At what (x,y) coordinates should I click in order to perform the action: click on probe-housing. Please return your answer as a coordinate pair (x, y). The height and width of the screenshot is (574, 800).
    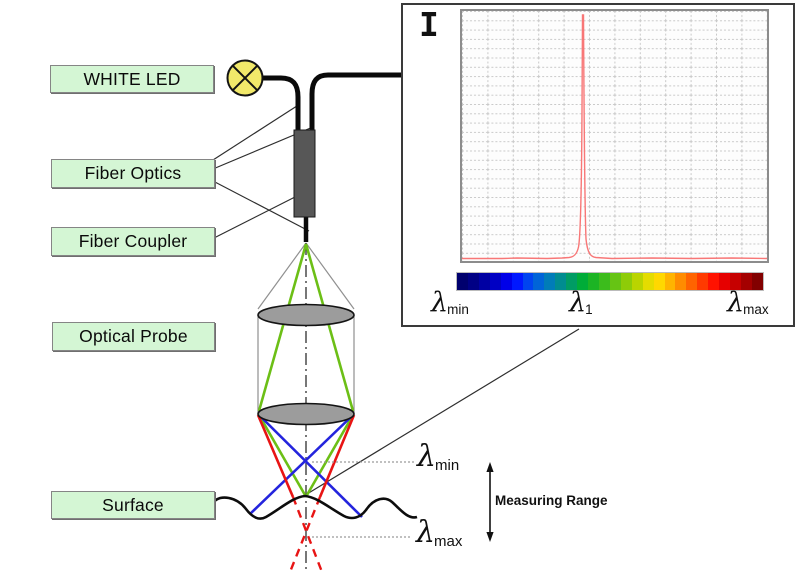
    Looking at the image, I should click on (306, 328).